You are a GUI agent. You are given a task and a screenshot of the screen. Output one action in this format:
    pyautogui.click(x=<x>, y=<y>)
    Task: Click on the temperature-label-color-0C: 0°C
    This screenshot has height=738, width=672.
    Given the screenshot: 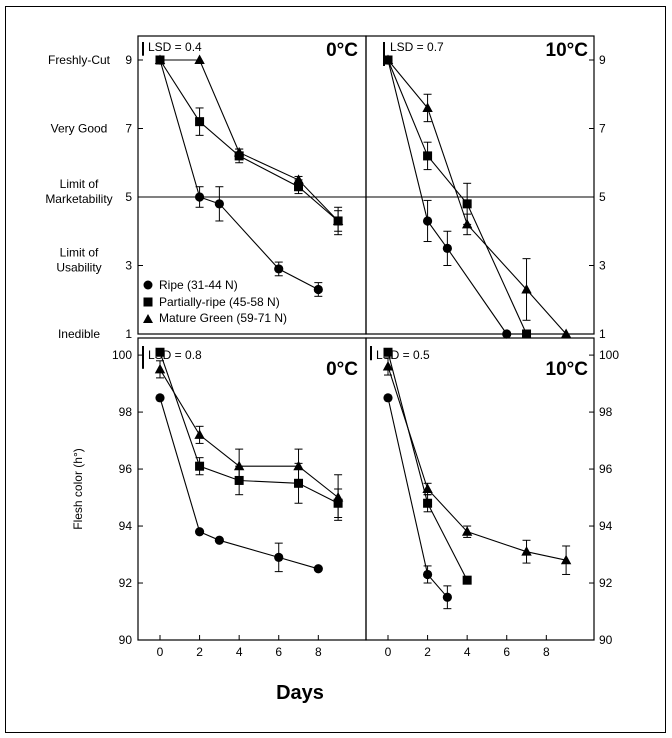 What is the action you would take?
    pyautogui.click(x=342, y=369)
    